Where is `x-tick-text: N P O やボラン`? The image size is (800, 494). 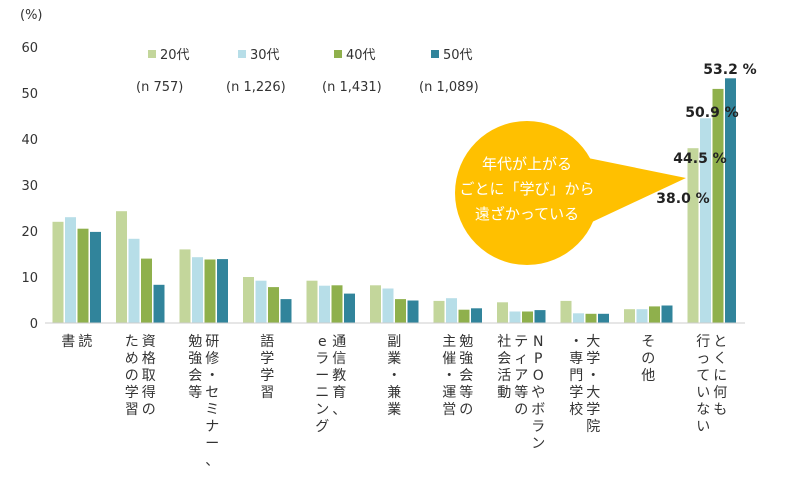 x-tick-text: N P O やボラン is located at coordinates (538, 393).